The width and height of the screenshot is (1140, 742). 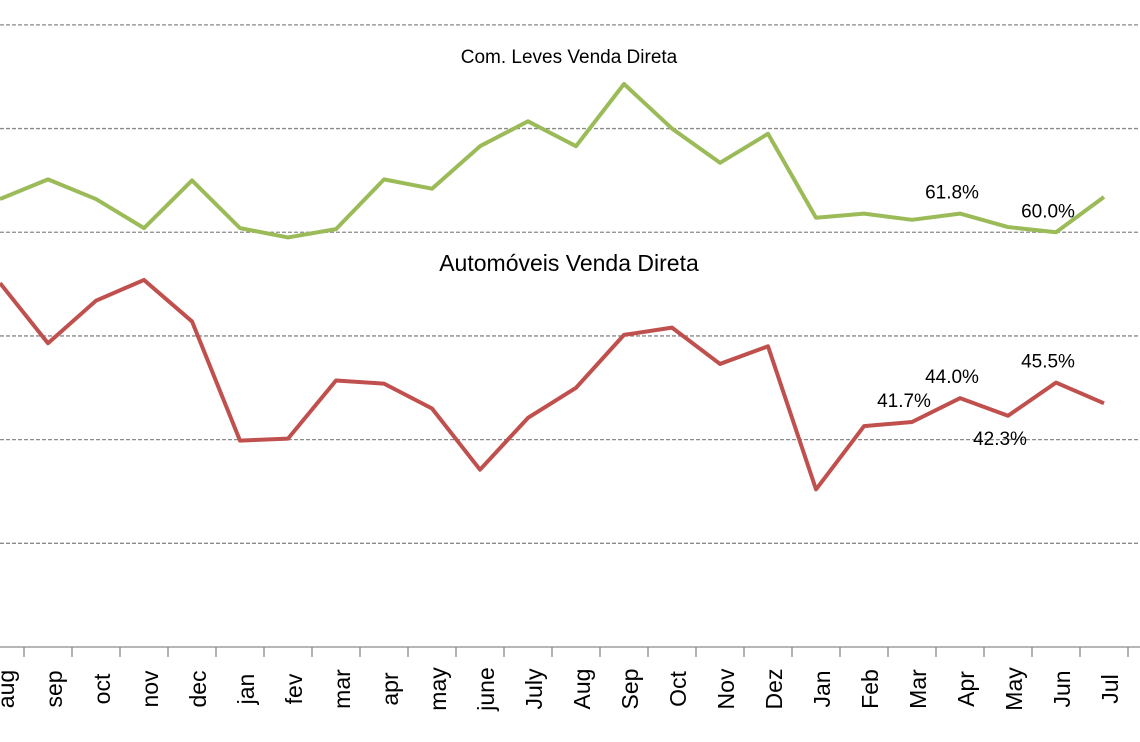 I want to click on x-tick-label: July, so click(x=534, y=688).